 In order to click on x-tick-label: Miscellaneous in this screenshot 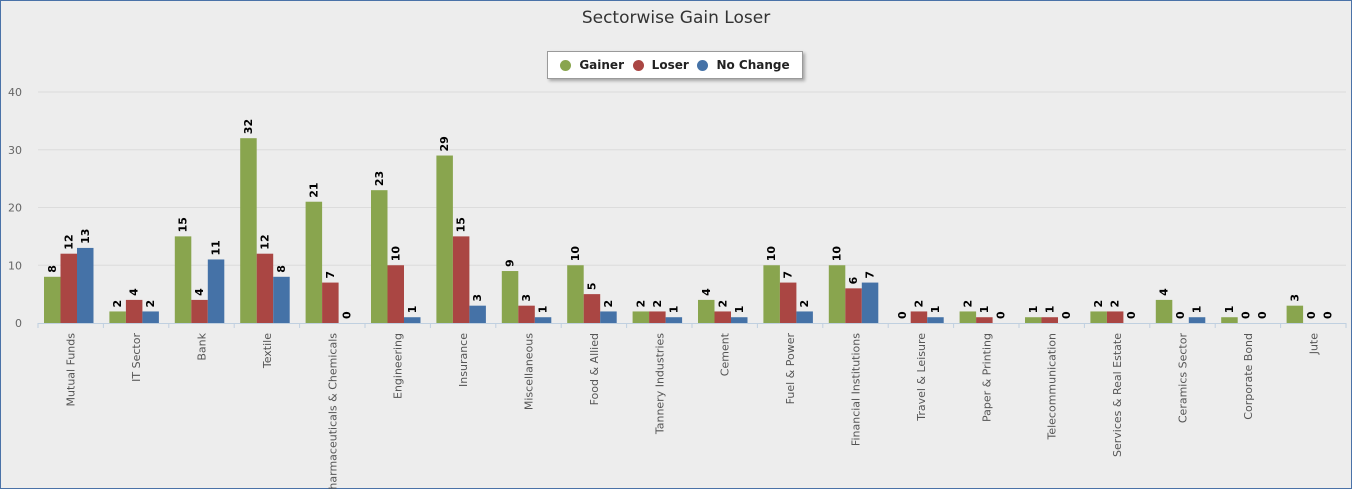, I will do `click(529, 371)`.